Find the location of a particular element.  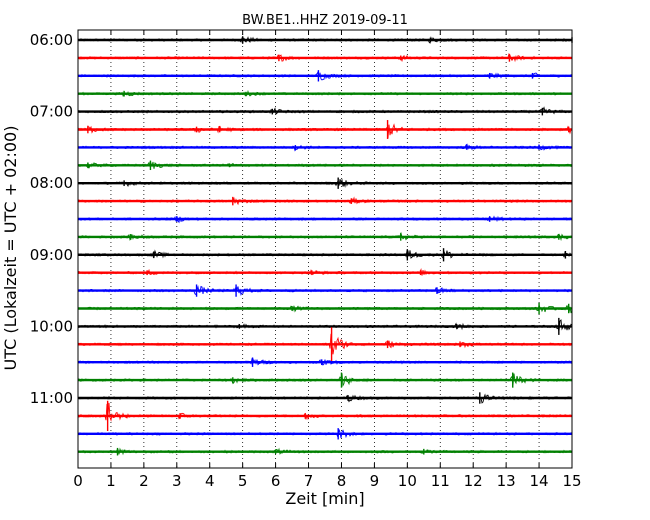

x-tick-label: 5 is located at coordinates (243, 481).